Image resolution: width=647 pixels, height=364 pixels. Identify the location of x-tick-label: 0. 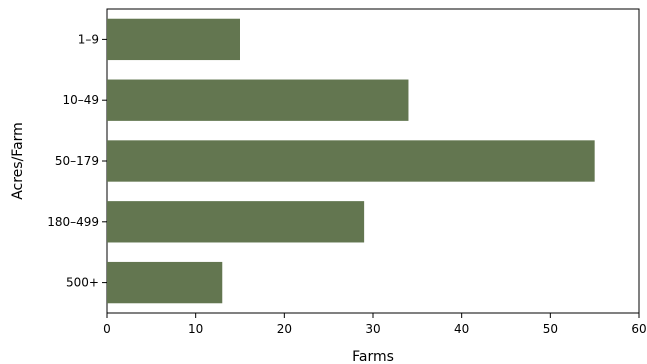
(107, 329).